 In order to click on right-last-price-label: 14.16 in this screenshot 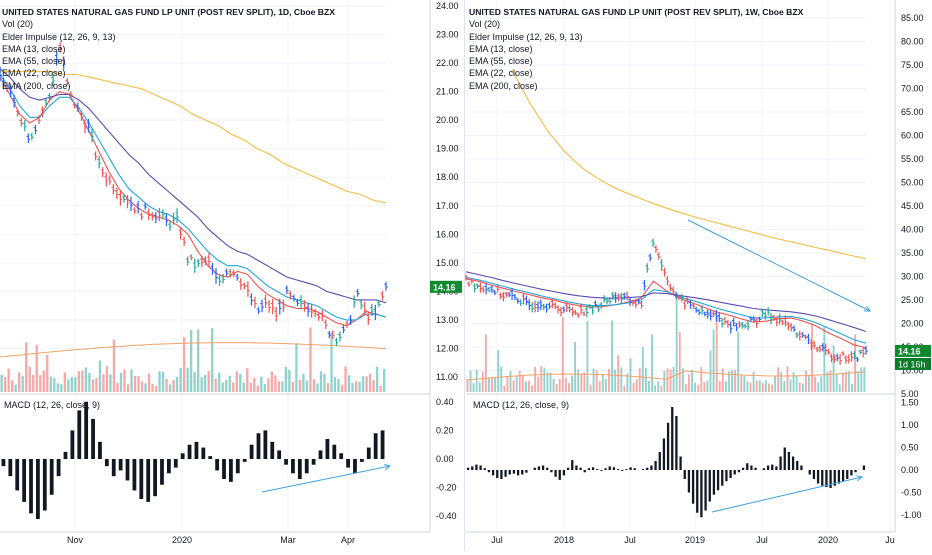, I will do `click(909, 351)`.